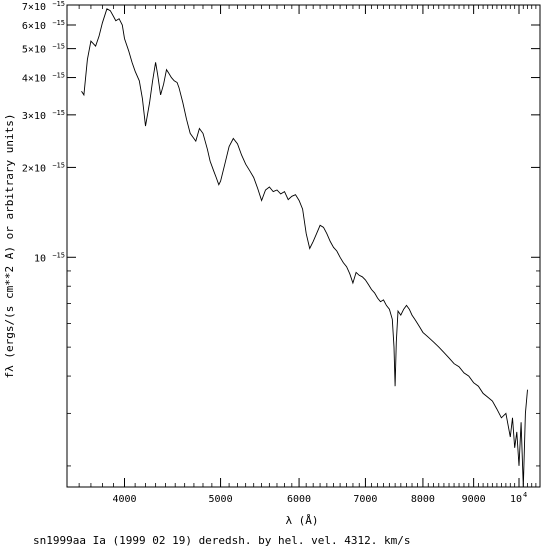 This screenshot has width=542, height=548. What do you see at coordinates (365, 499) in the screenshot?
I see `x-tick-label: 7000` at bounding box center [365, 499].